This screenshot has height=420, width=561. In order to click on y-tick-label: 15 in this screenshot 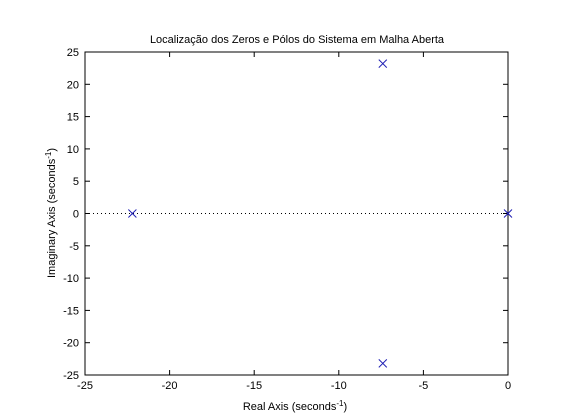, I will do `click(73, 118)`.